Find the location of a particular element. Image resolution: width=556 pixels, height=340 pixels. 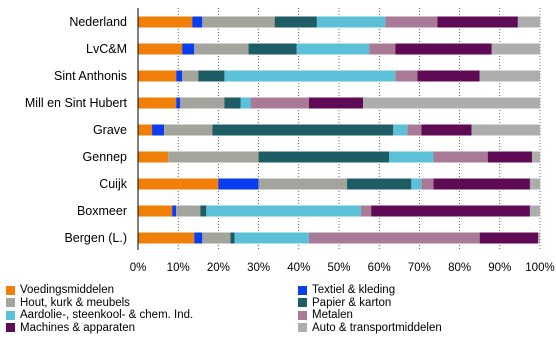

category-label: Gennep is located at coordinates (105, 157).